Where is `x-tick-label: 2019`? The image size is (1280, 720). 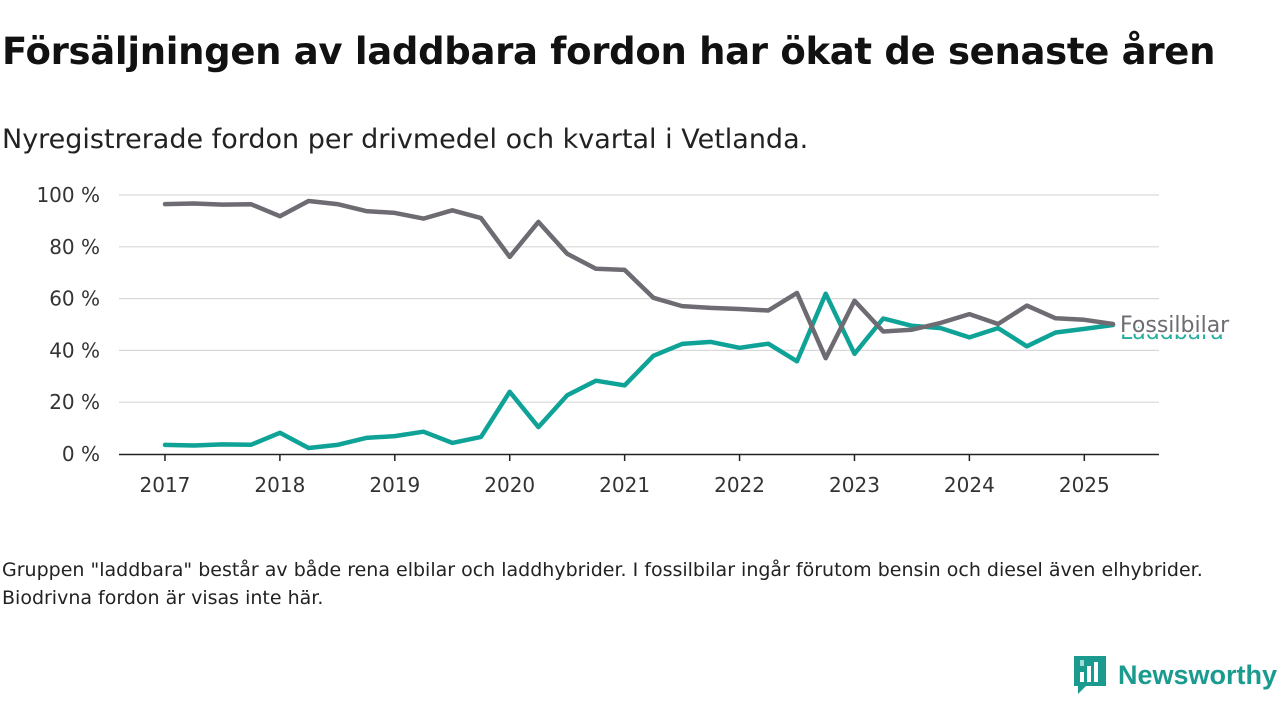
x-tick-label: 2019 is located at coordinates (394, 485).